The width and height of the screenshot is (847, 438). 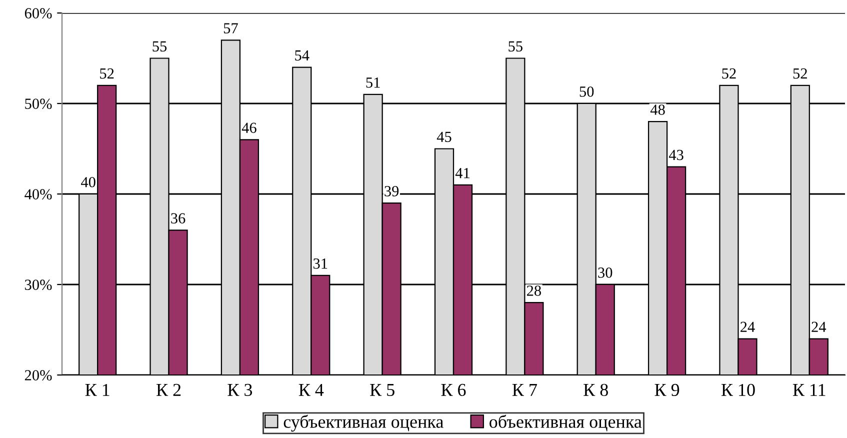 What do you see at coordinates (676, 155) in the screenshot?
I see `data-label: 43` at bounding box center [676, 155].